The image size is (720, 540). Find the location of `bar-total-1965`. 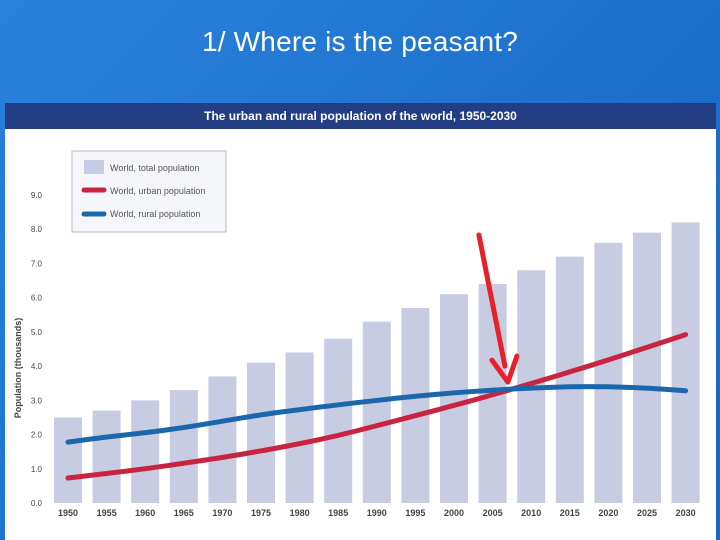

bar-total-1965 is located at coordinates (183, 446).